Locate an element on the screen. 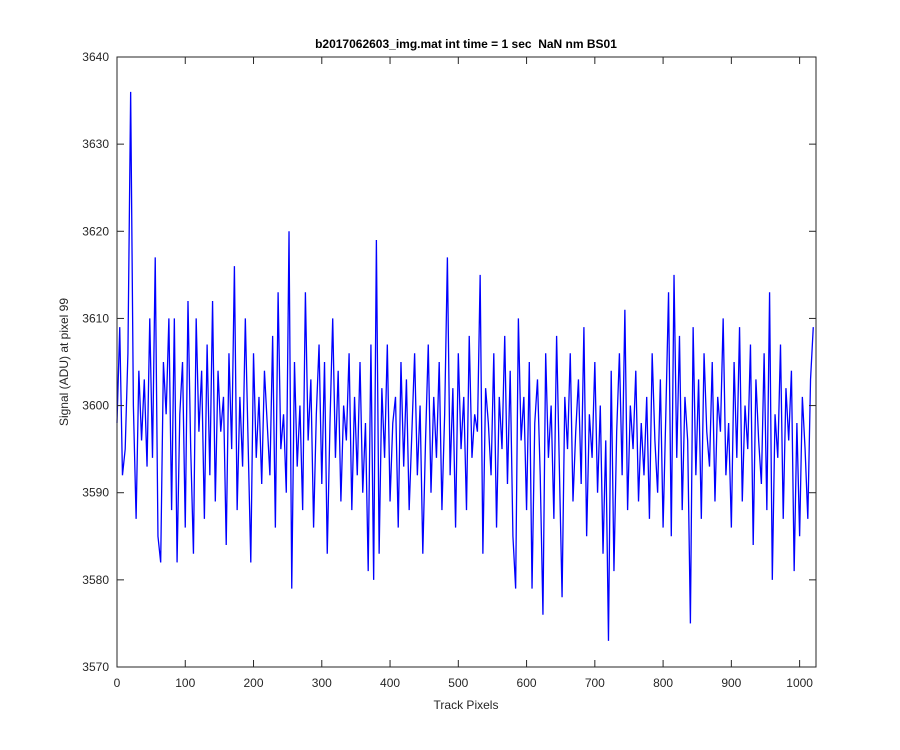 Image resolution: width=900 pixels, height=750 pixels. x-tick-label: 0 is located at coordinates (117, 683).